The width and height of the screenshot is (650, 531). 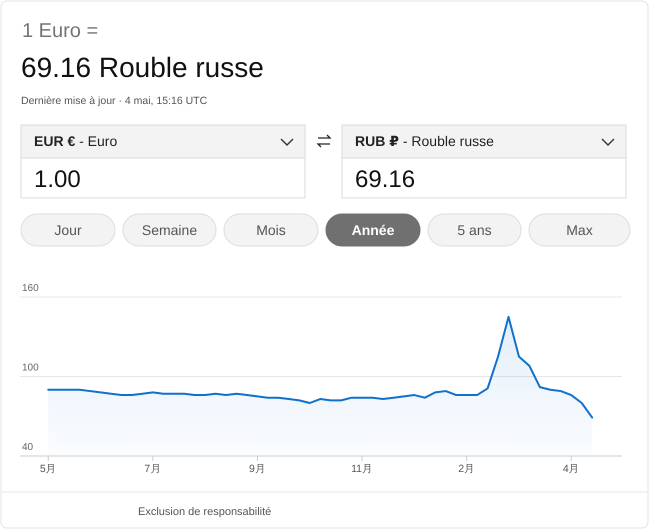 I want to click on text: 69.16, so click(x=385, y=179).